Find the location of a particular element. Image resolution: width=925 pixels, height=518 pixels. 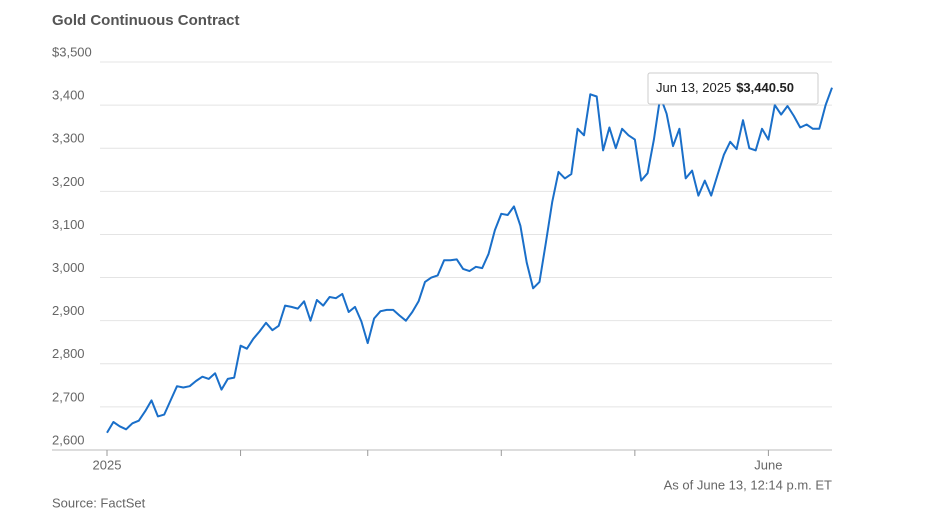

y-tick-label: 3,000 is located at coordinates (68, 267).